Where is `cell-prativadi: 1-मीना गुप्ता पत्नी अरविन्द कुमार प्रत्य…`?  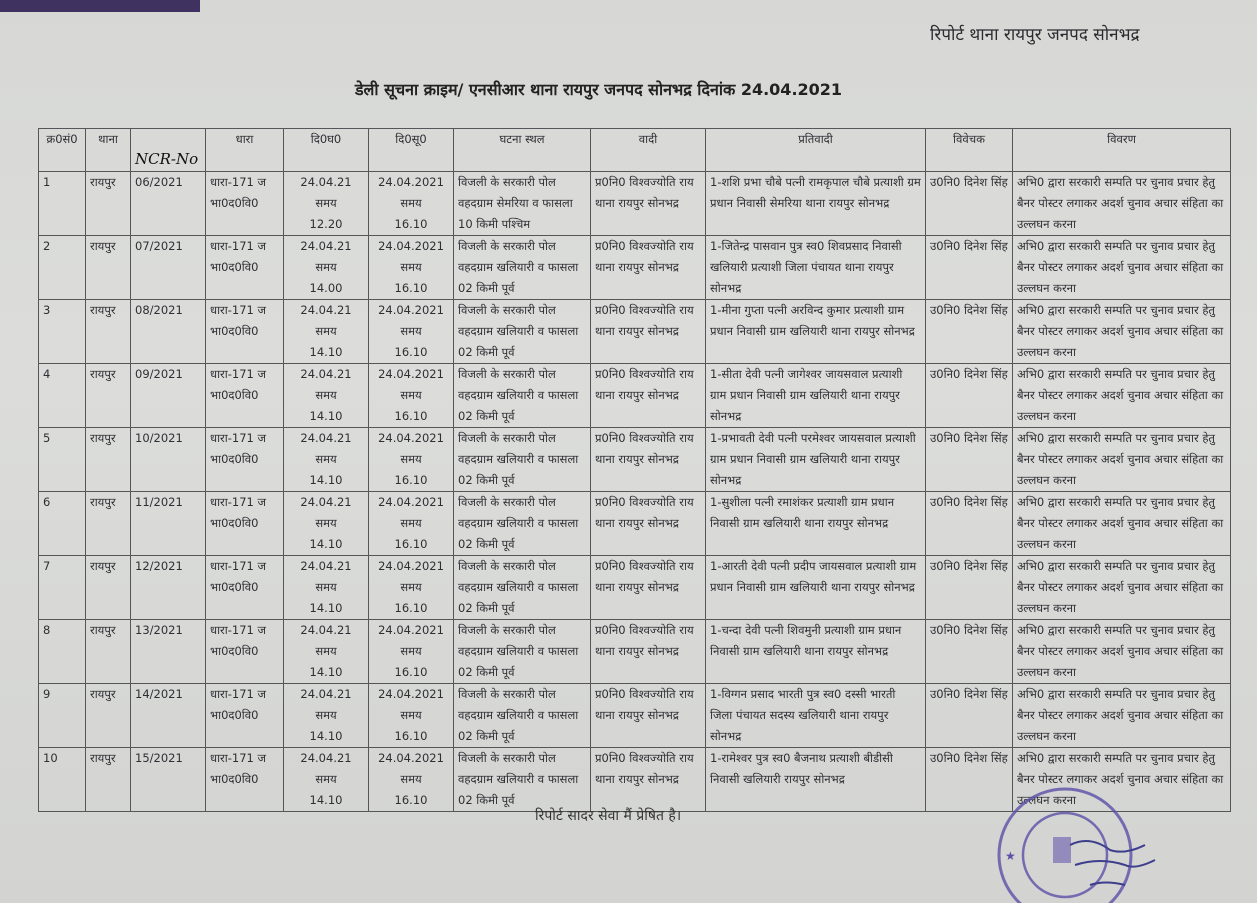
cell-prativadi: 1-मीना गुप्ता पत्नी अरविन्द कुमार प्रत्य… is located at coordinates (815, 331).